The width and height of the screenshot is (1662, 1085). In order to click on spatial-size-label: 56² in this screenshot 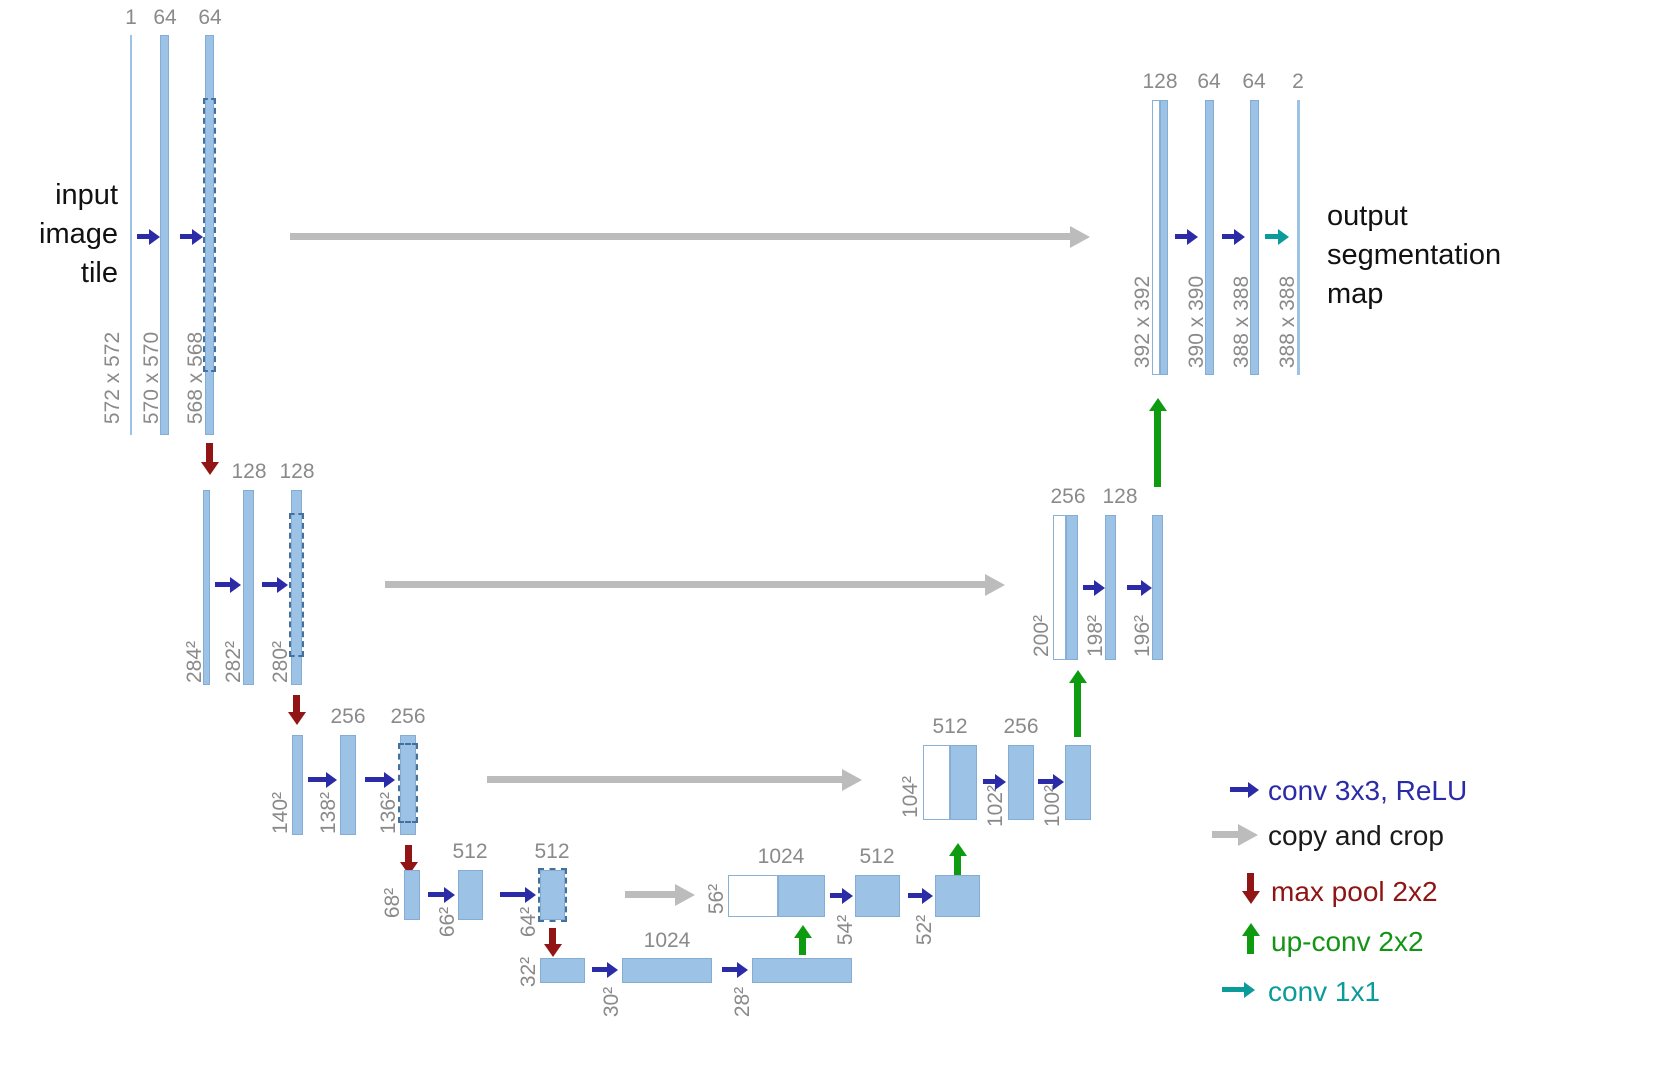, I will do `click(716, 899)`.